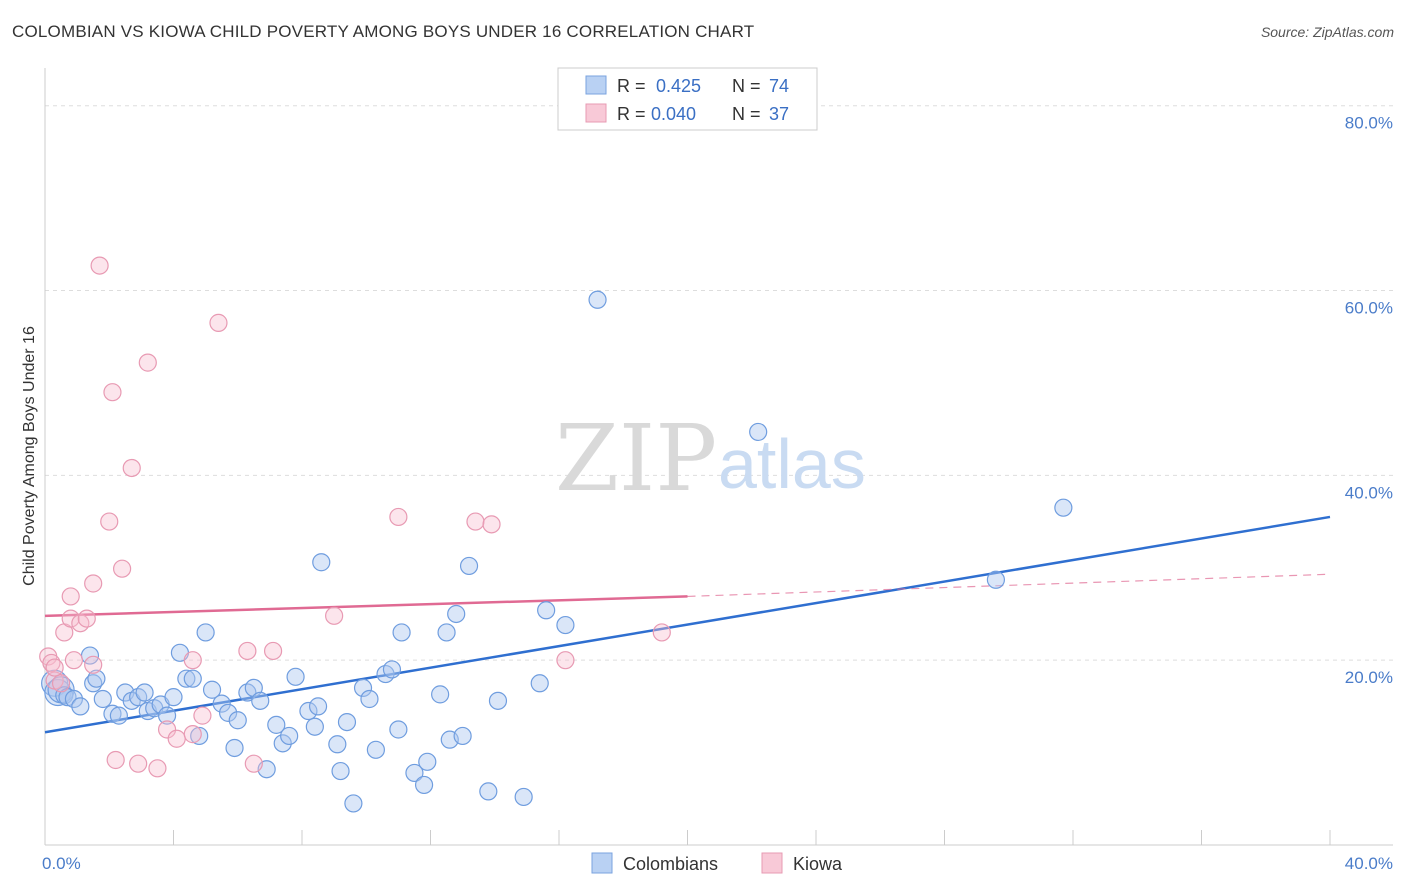 Image resolution: width=1406 pixels, height=892 pixels. What do you see at coordinates (818, 864) in the screenshot?
I see `legend-bottom-label-kiowa: Kiowa` at bounding box center [818, 864].